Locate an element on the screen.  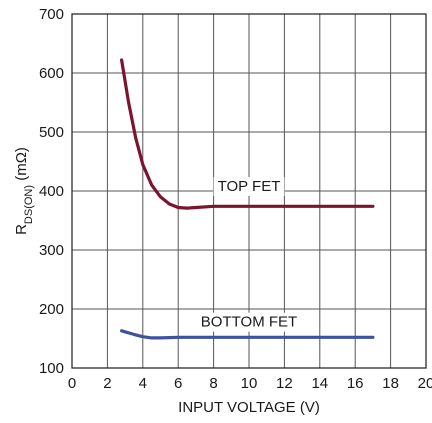
y-axis-label-main: R is located at coordinates (21, 229).